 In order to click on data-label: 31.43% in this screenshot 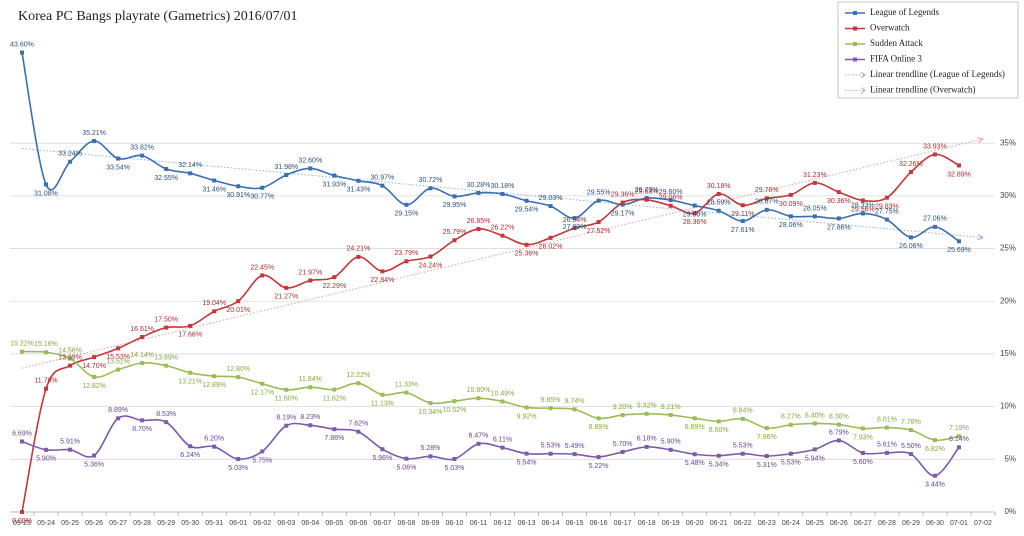, I will do `click(358, 190)`.